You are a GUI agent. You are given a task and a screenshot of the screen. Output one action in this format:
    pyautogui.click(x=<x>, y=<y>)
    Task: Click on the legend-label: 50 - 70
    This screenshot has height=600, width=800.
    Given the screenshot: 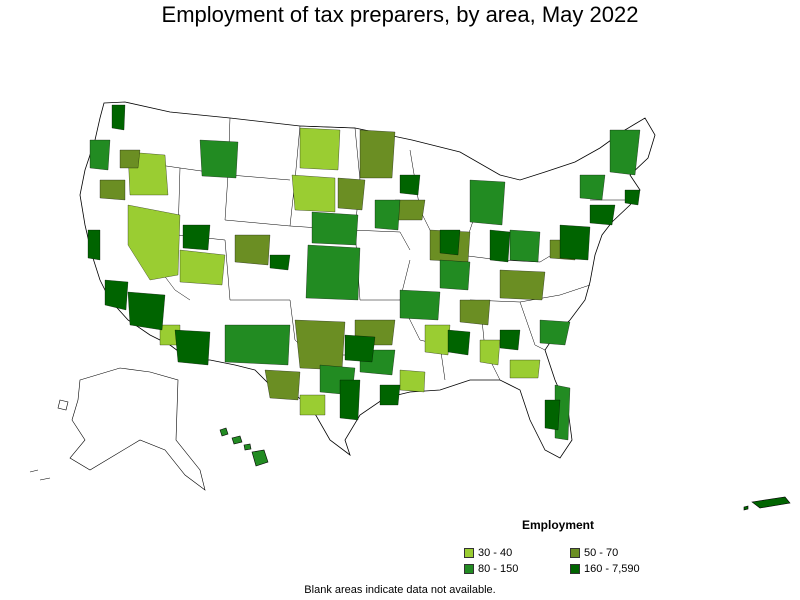 What is the action you would take?
    pyautogui.click(x=601, y=553)
    